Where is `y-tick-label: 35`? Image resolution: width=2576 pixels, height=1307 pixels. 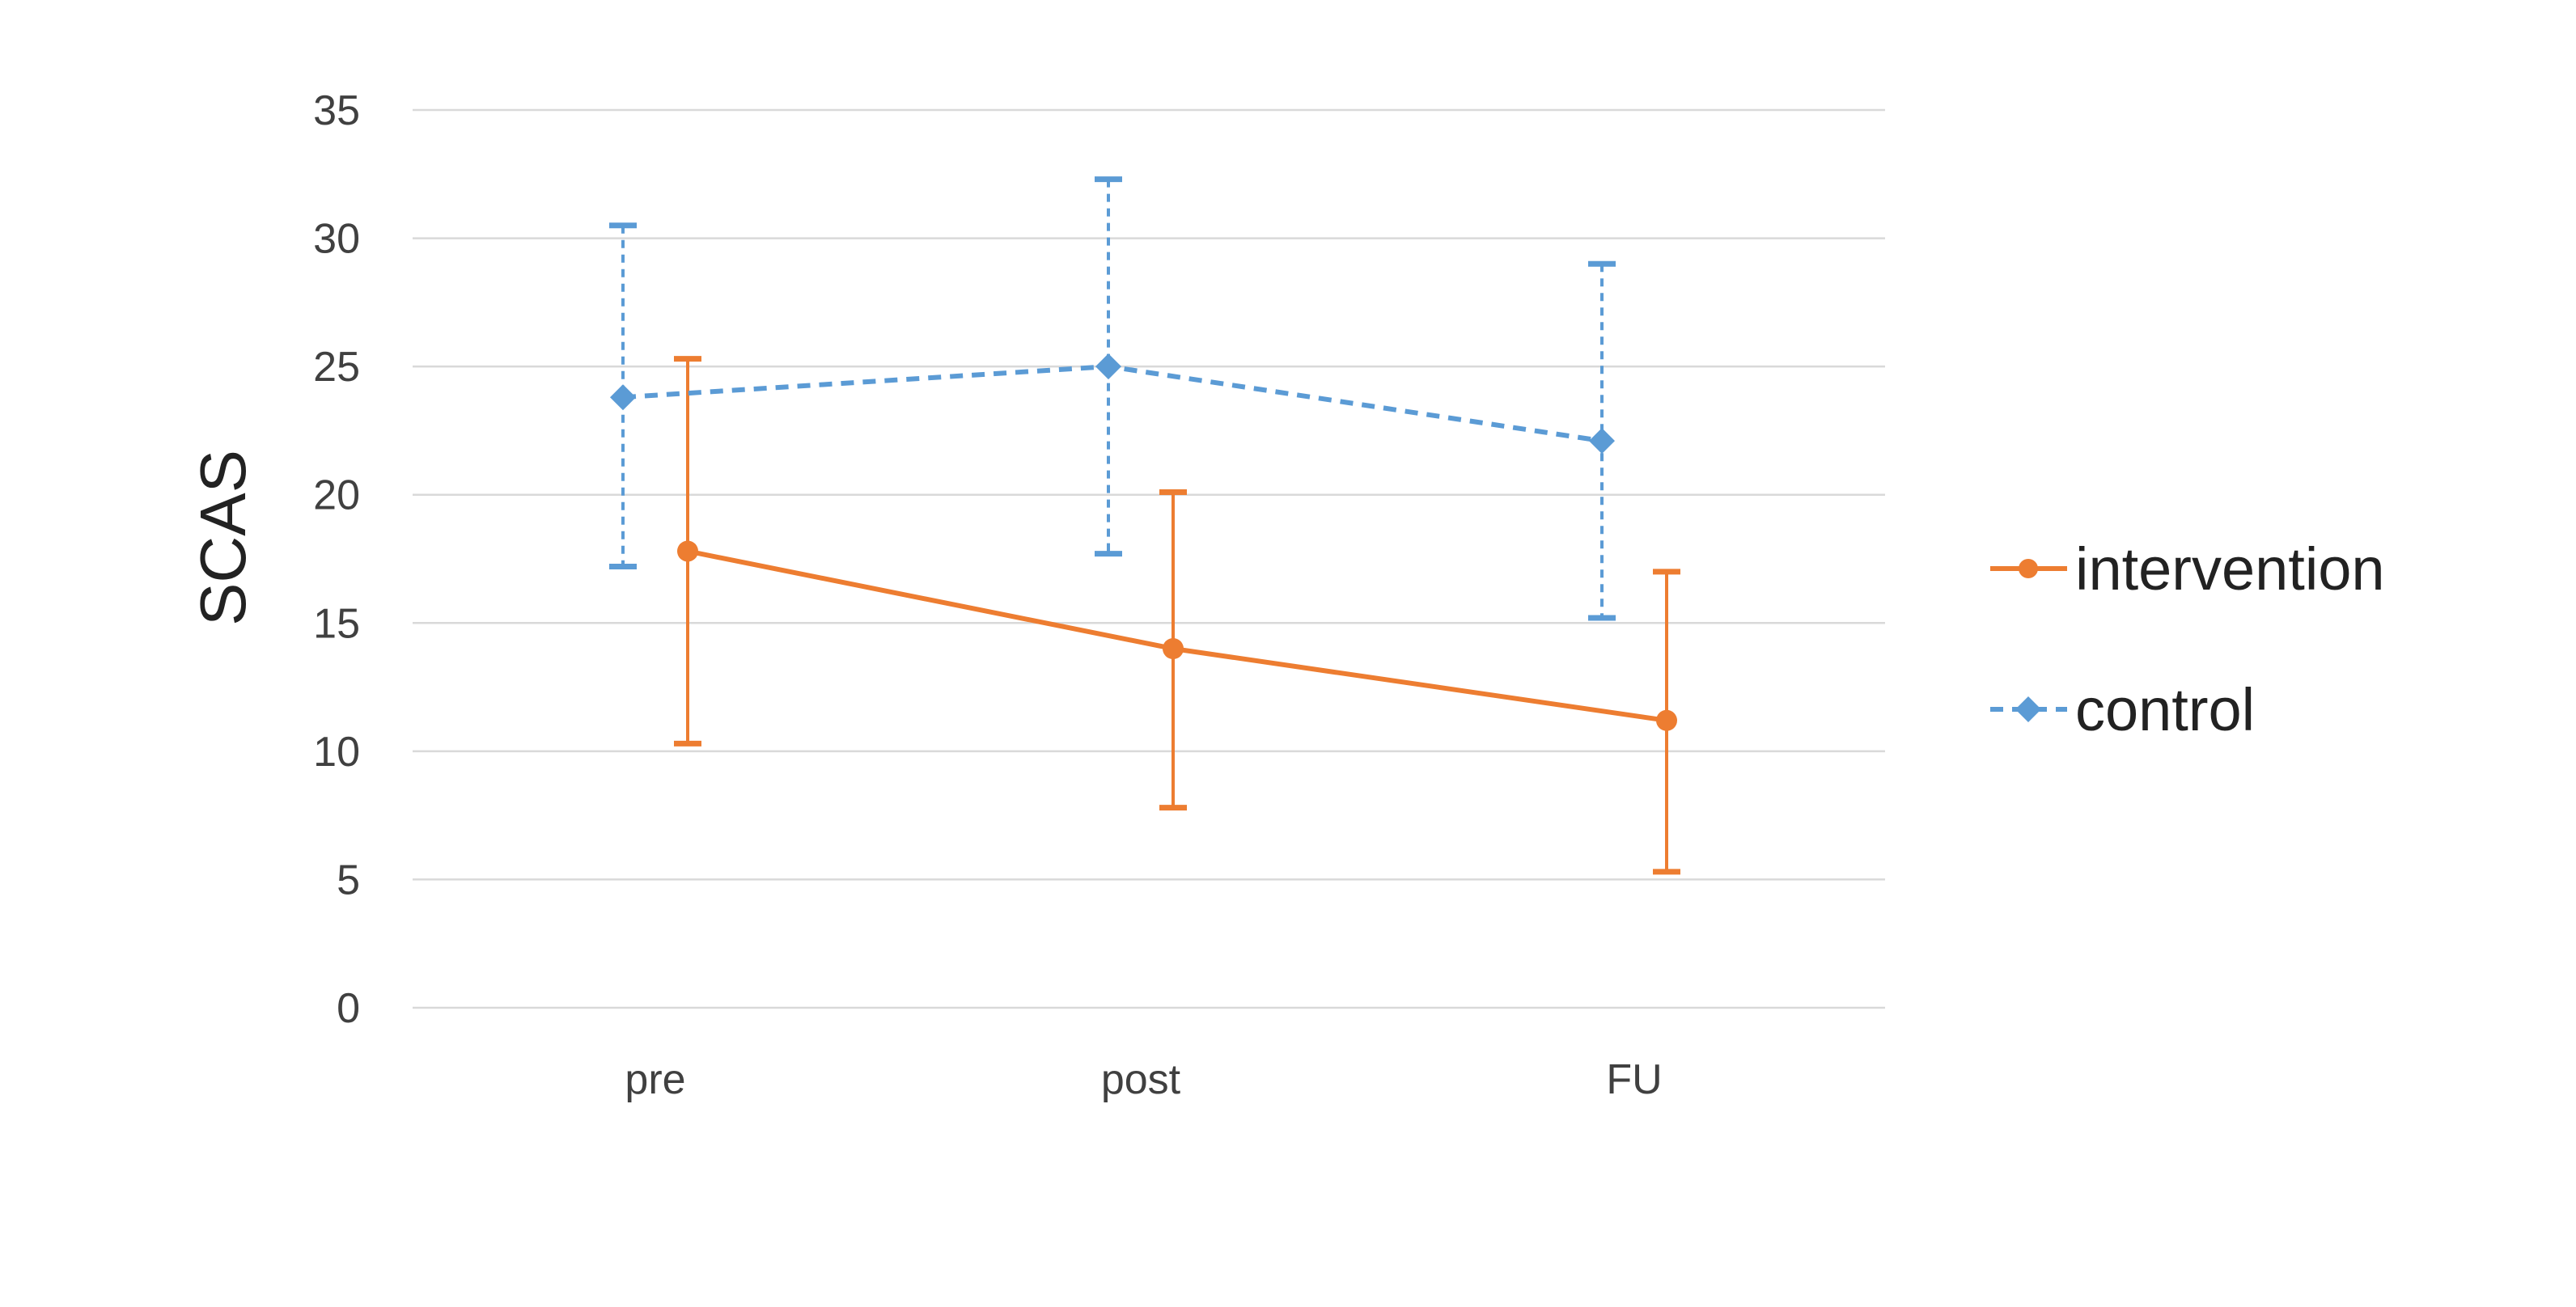 y-tick-label: 35 is located at coordinates (336, 110).